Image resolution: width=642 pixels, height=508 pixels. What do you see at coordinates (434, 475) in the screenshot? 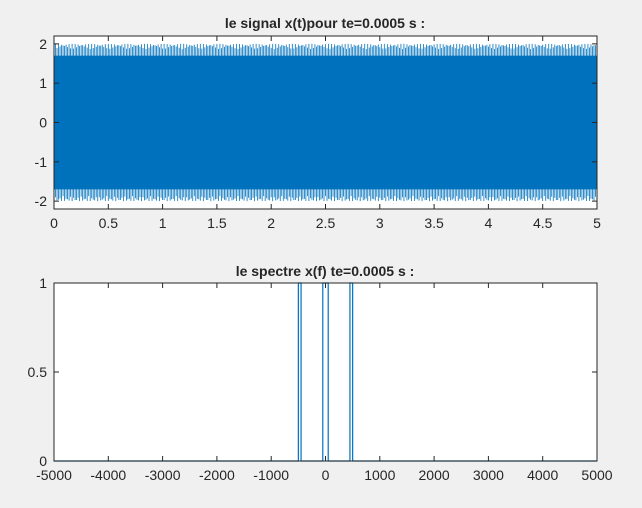
I see `x-tick-label: 2000` at bounding box center [434, 475].